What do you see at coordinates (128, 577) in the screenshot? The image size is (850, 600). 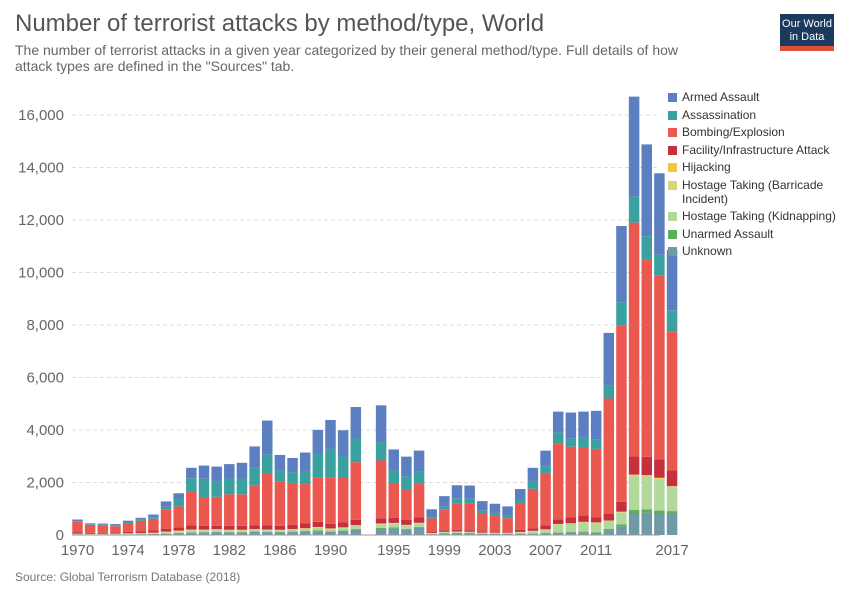 I see `source-note: Source: Global Terrorism Database (2018)` at bounding box center [128, 577].